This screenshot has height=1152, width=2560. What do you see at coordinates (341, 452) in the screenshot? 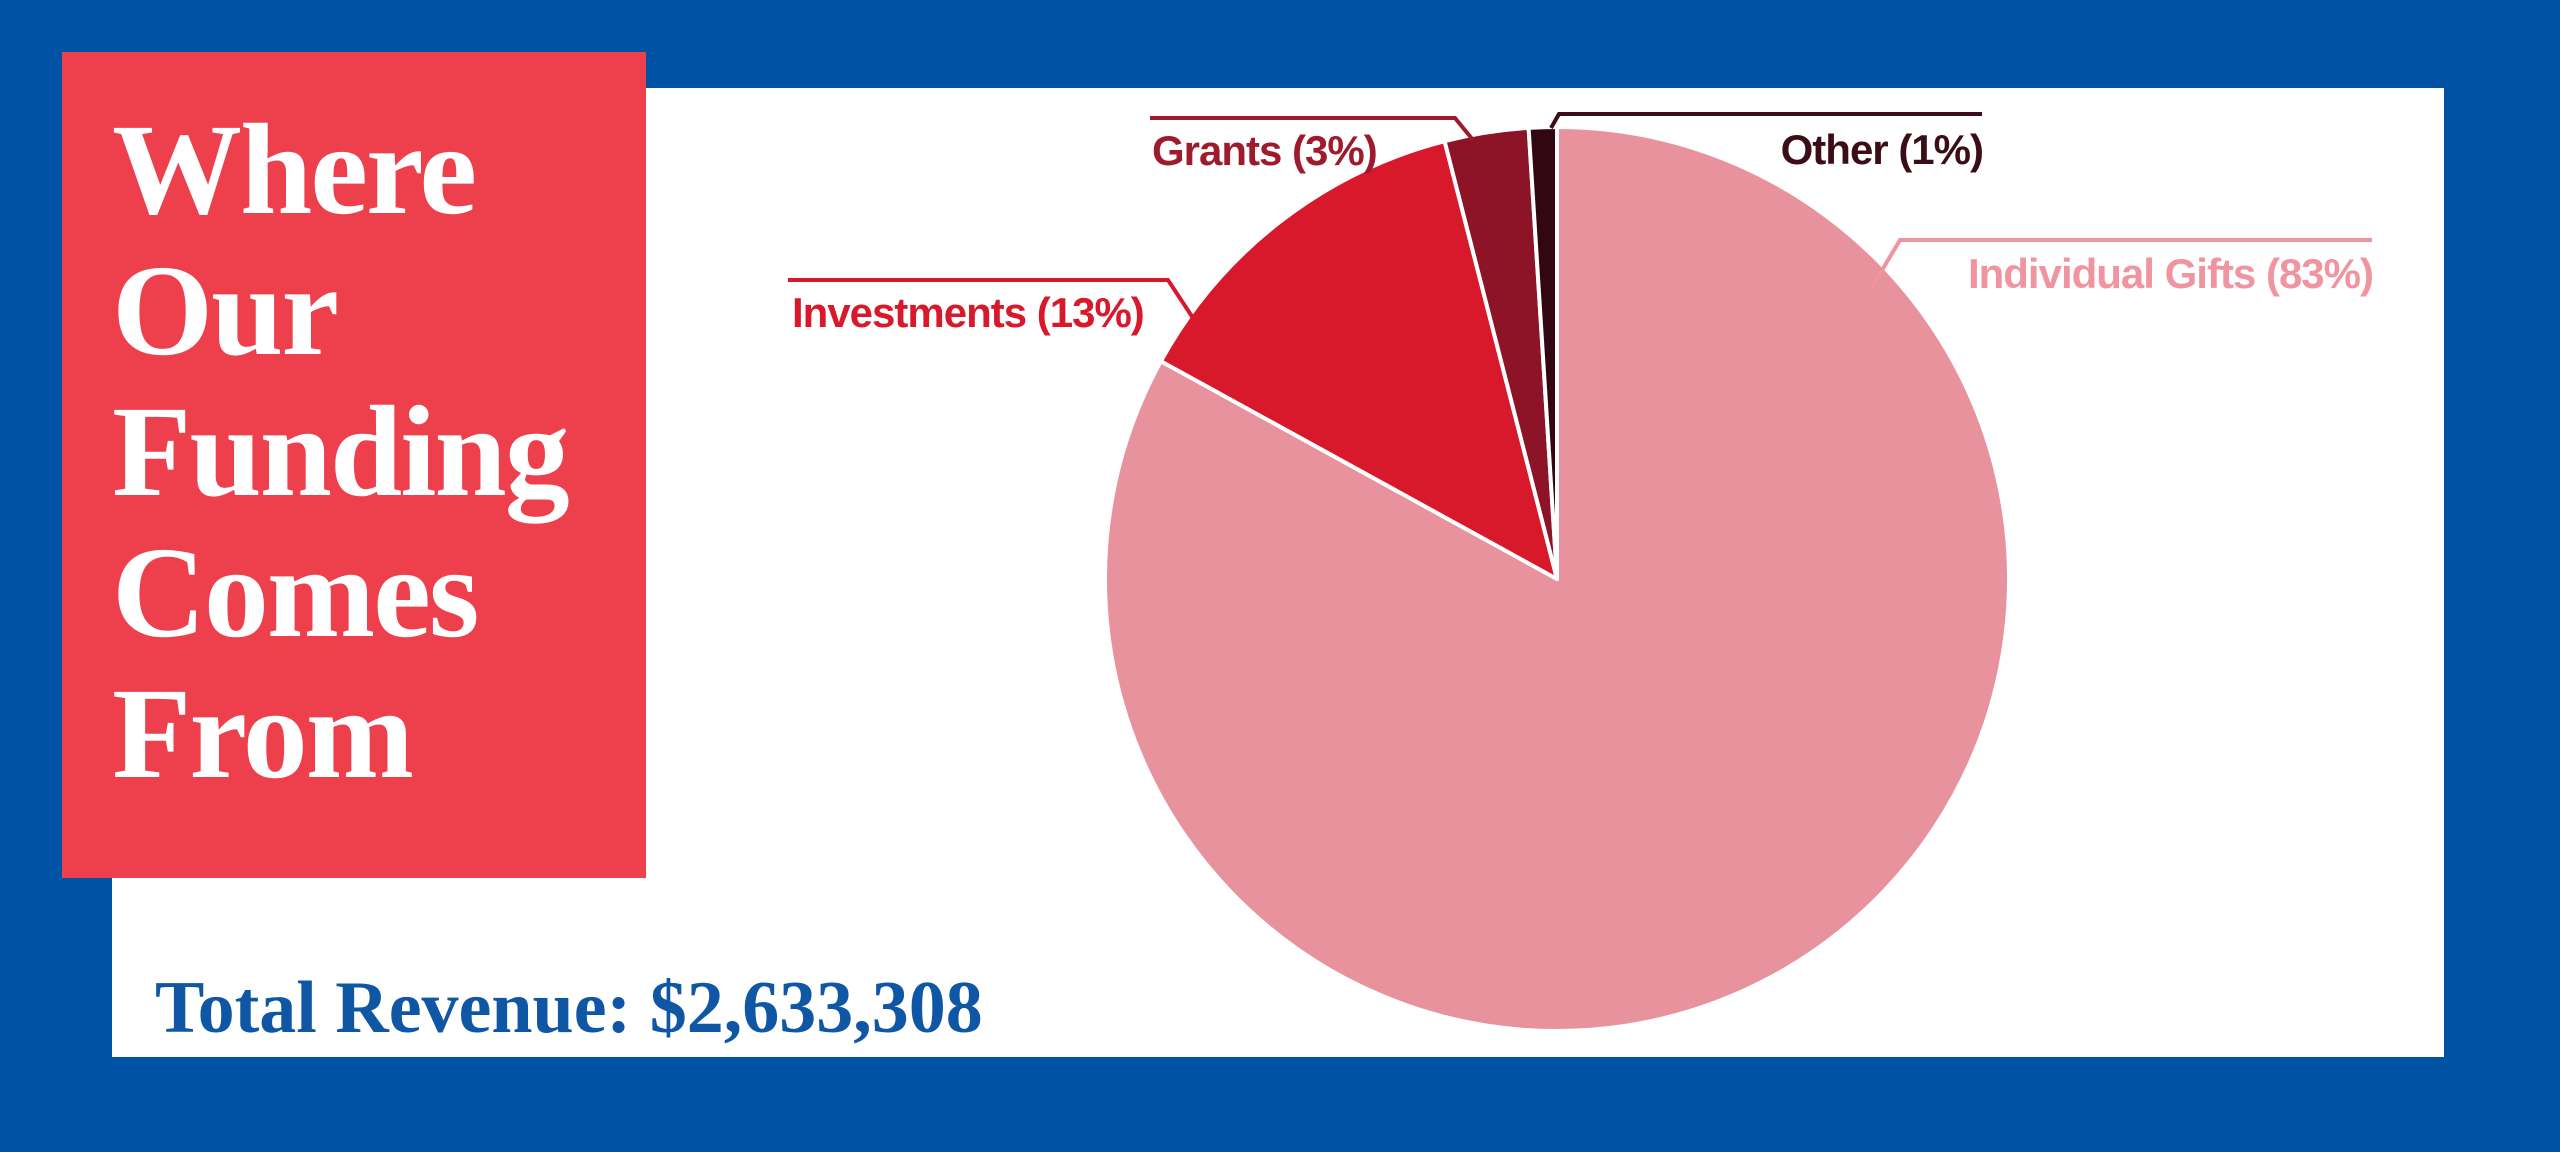
I see `page-title-line-3: Funding` at bounding box center [341, 452].